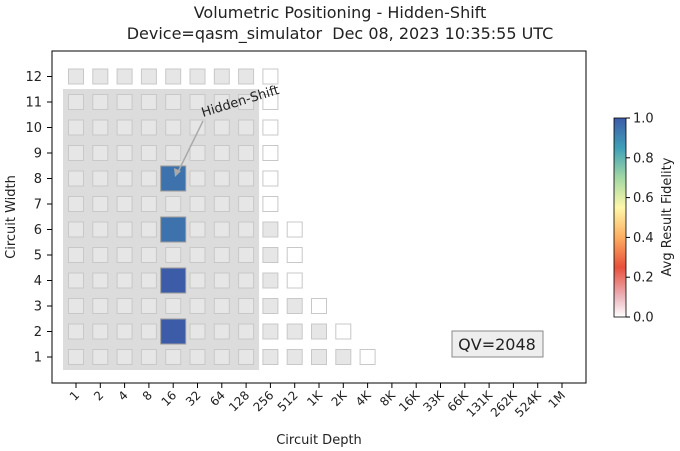 The width and height of the screenshot is (680, 451). I want to click on x-tick-label: 1K, so click(315, 398).